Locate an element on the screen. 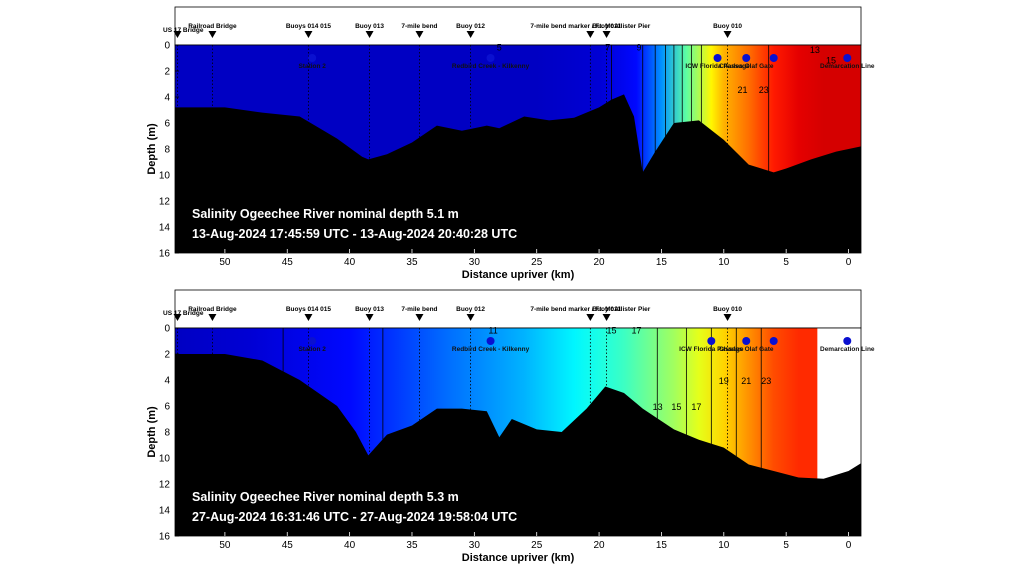 This screenshot has height=576, width=1024. landmark-label: Buoy 011 is located at coordinates (606, 26).